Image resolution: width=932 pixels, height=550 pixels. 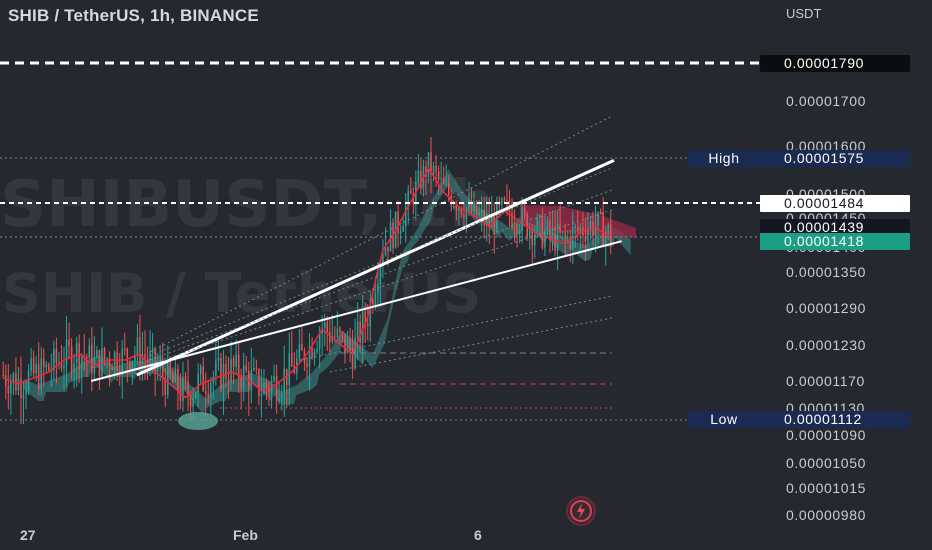 What do you see at coordinates (356, 311) in the screenshot?
I see `trend-line` at bounding box center [356, 311].